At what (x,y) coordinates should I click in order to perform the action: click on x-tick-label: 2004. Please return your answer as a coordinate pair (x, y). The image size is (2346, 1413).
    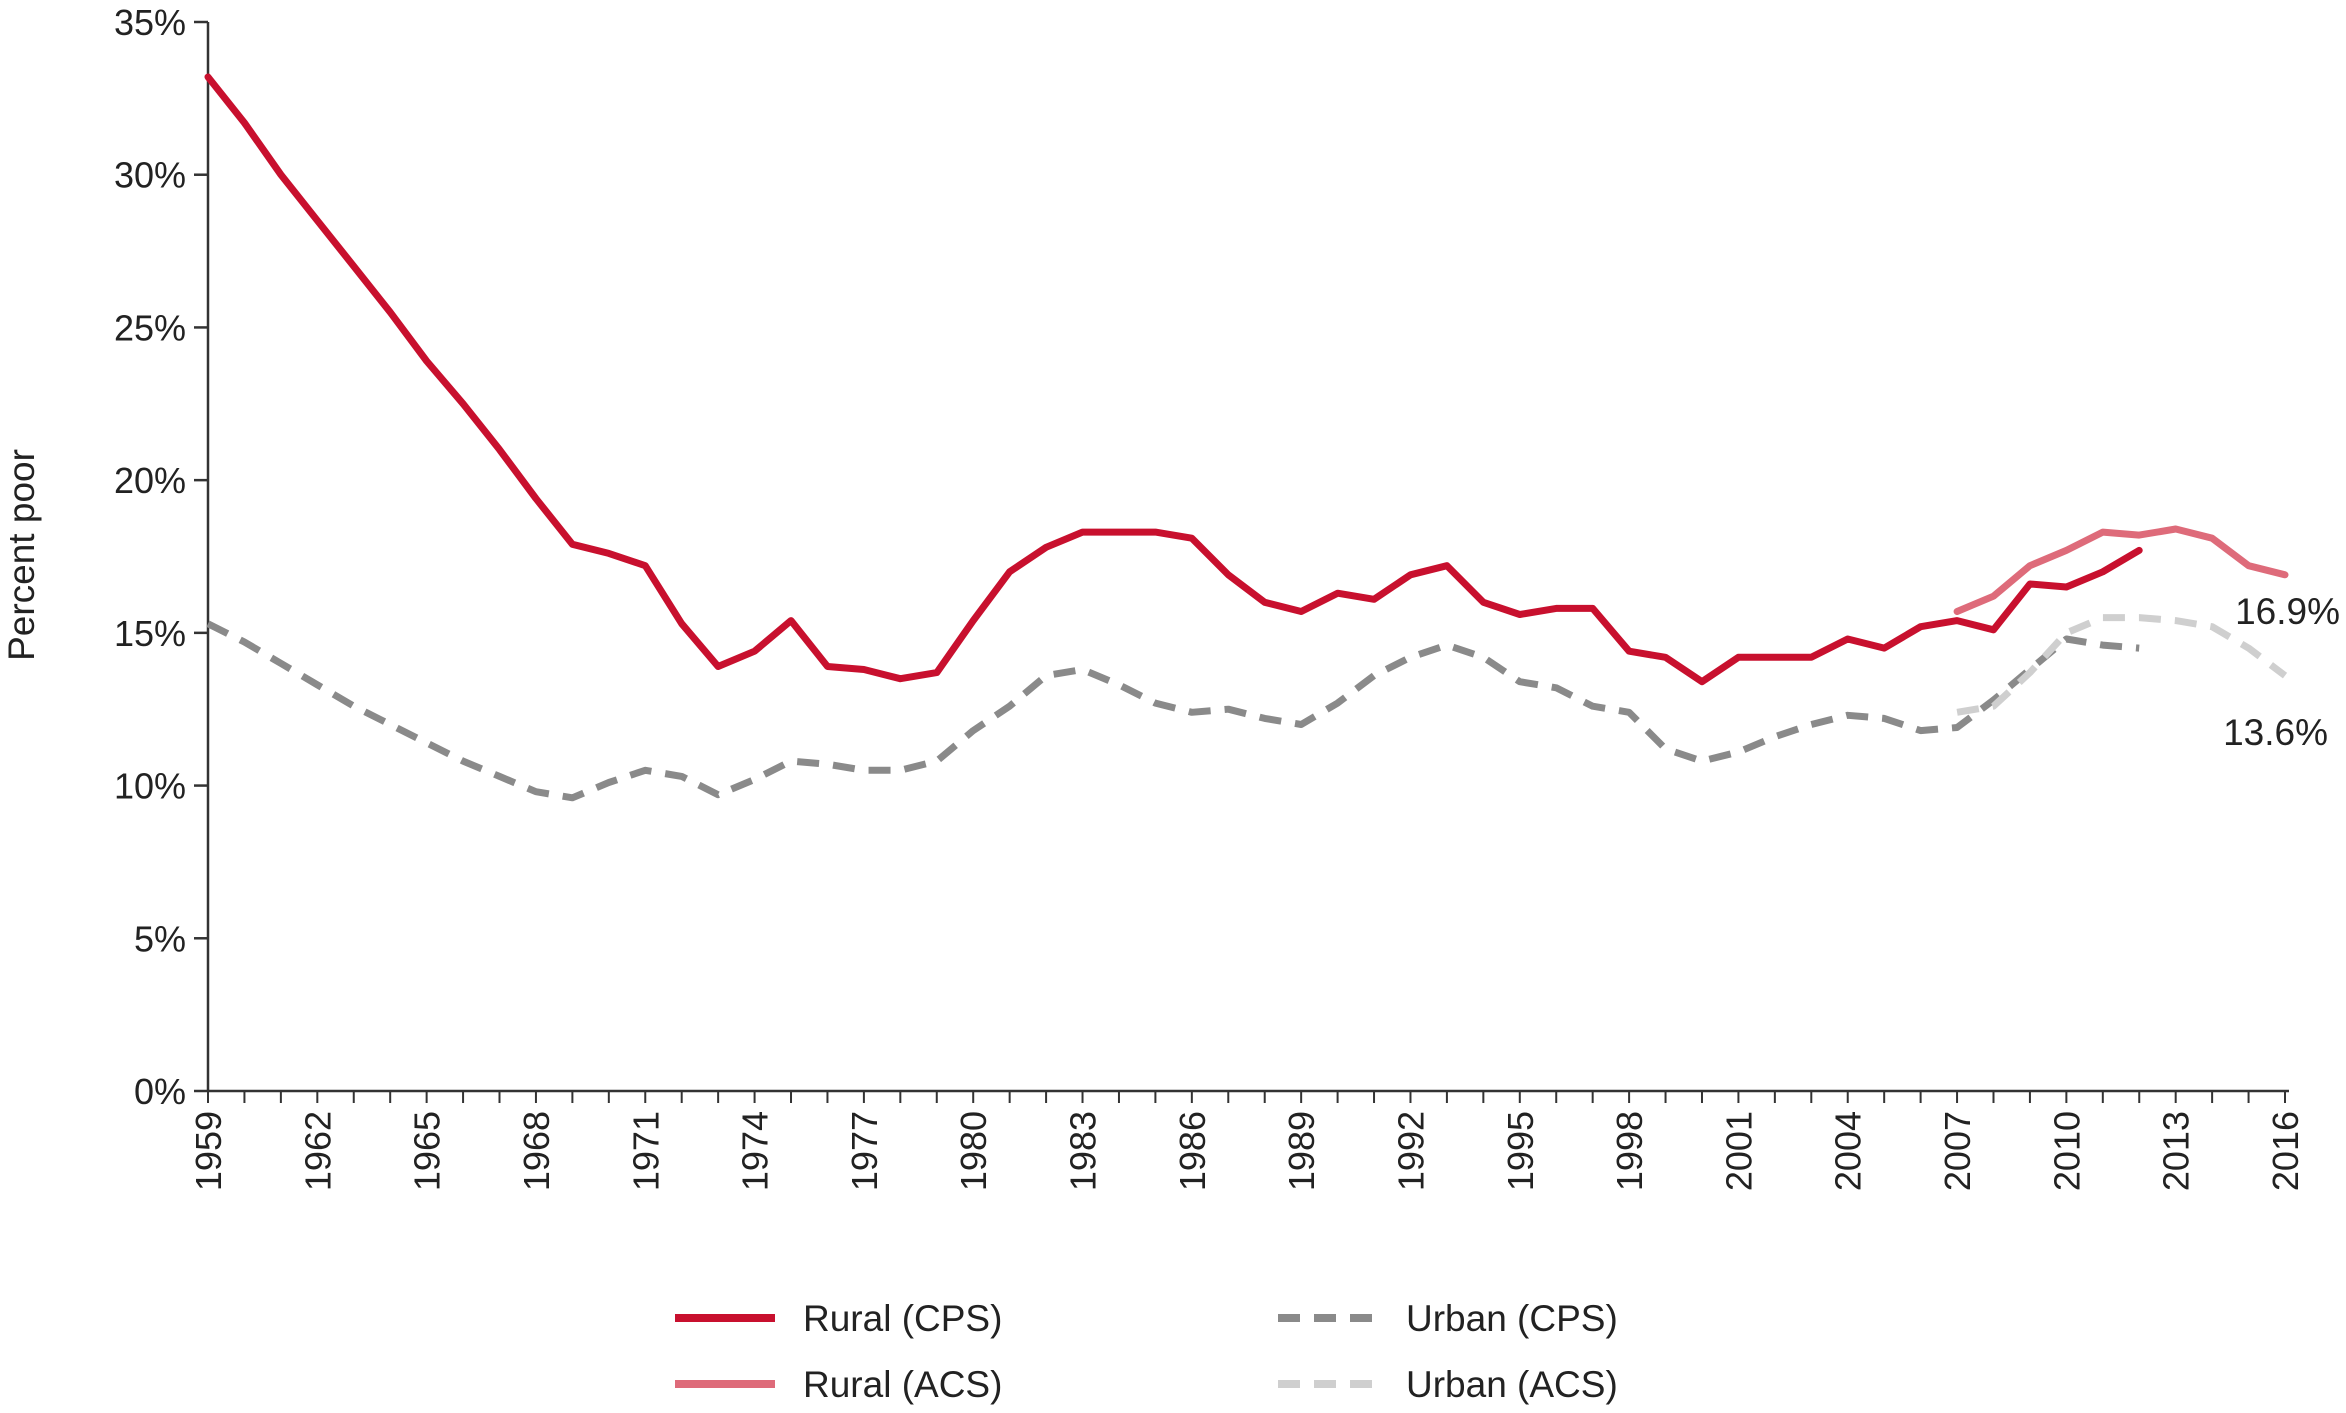
    Looking at the image, I should click on (1848, 1151).